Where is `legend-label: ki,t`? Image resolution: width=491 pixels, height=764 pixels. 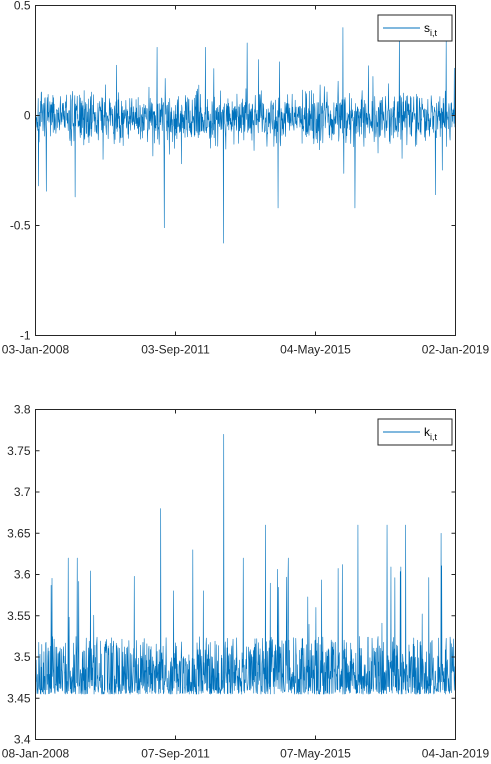 legend-label: ki,t is located at coordinates (431, 433).